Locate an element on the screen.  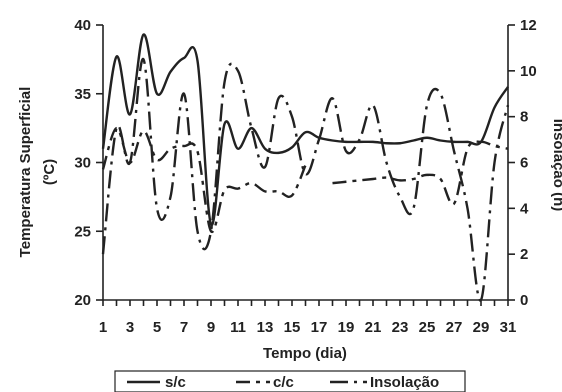
x-tick-label: 29 is located at coordinates (481, 327).